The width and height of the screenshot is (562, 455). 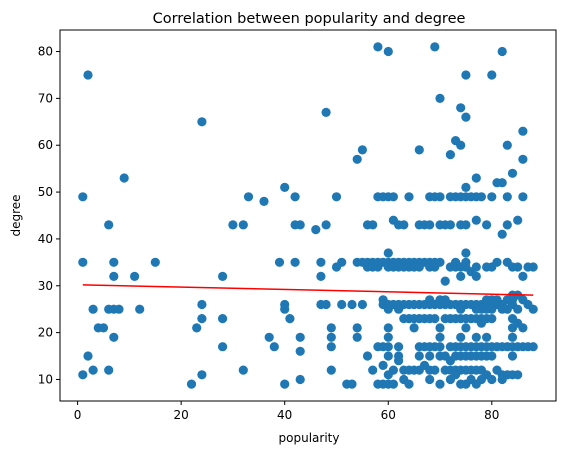 What do you see at coordinates (308, 290) in the screenshot?
I see `trend-line` at bounding box center [308, 290].